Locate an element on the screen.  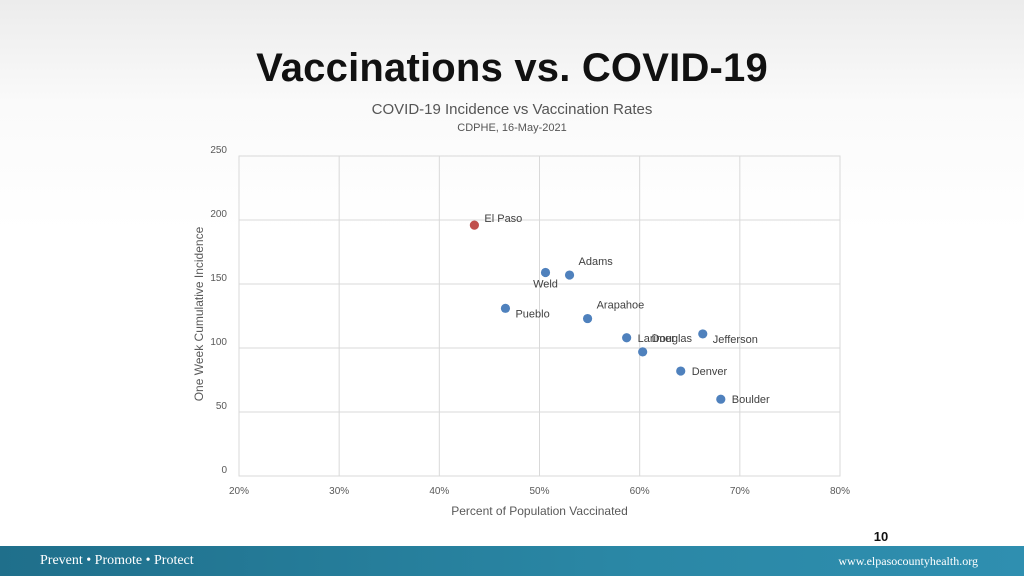
x-tick-label: 60% is located at coordinates (640, 491).